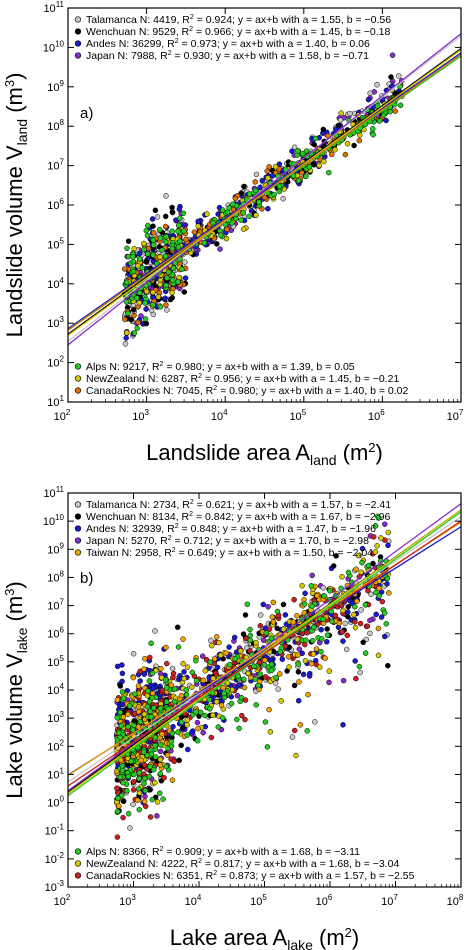 This screenshot has height=950, width=474. I want to click on y-tick-label: 10⁶, so click(55, 633).